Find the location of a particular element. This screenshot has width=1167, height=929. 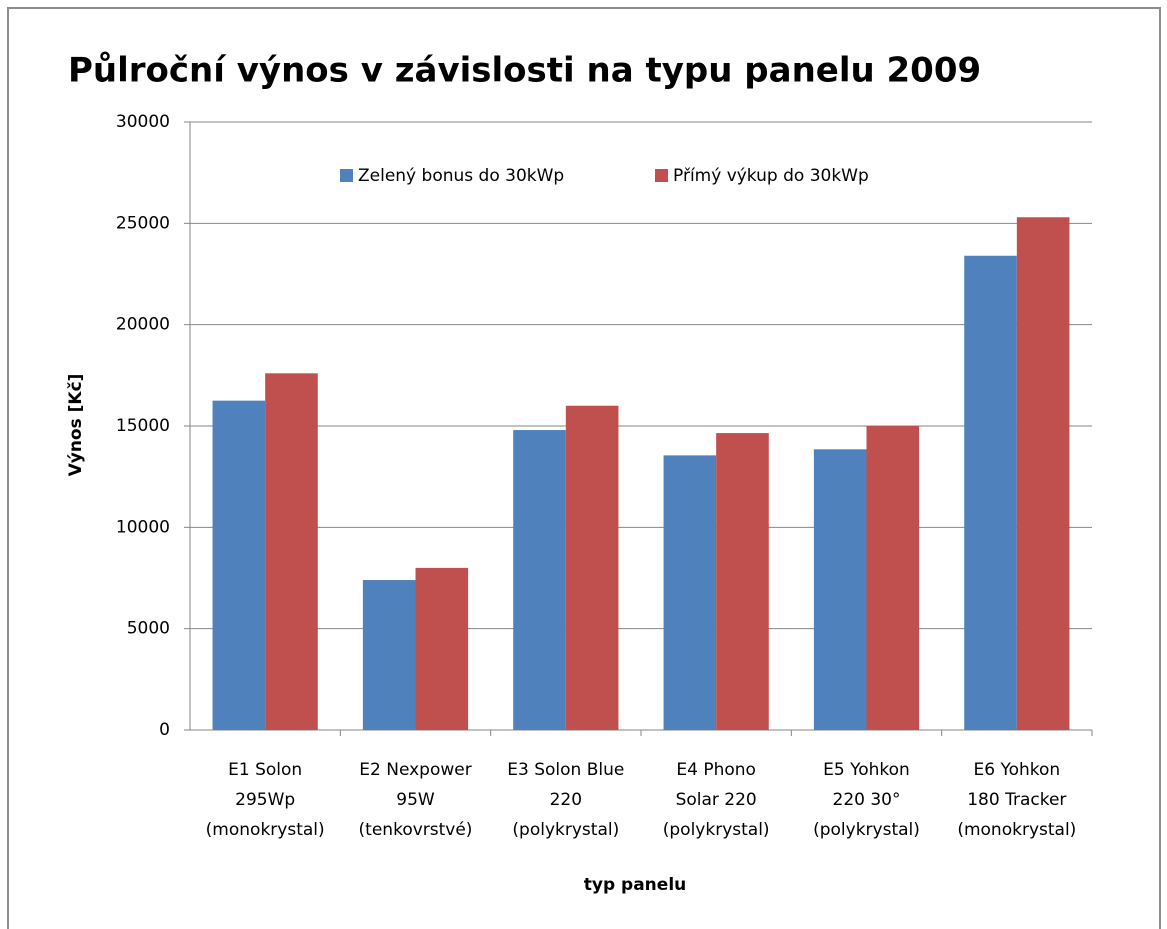

x-tick-label: E4 Phono Solar 220 (polykrystal) is located at coordinates (716, 800).